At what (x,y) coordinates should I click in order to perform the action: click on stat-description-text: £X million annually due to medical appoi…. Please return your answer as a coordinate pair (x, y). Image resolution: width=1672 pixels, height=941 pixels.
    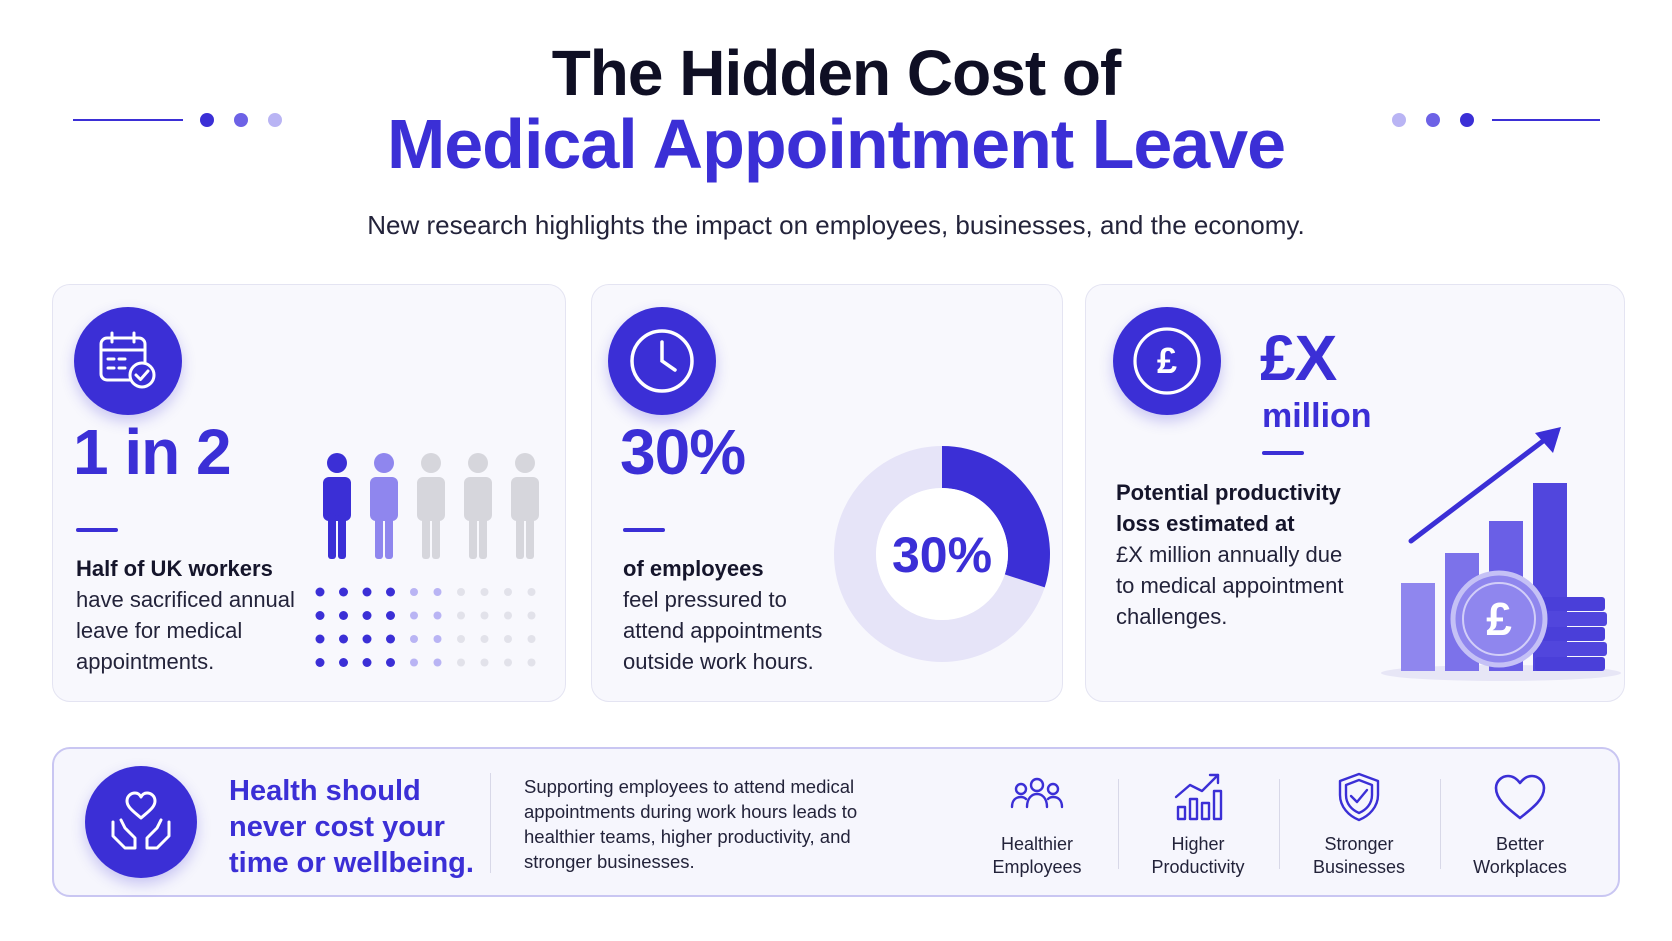
    Looking at the image, I should click on (1230, 585).